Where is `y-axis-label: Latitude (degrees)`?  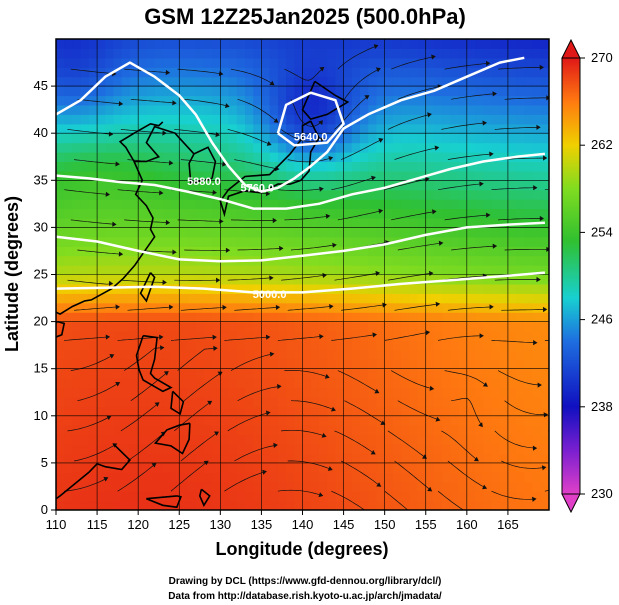
y-axis-label: Latitude (degrees) is located at coordinates (12, 274).